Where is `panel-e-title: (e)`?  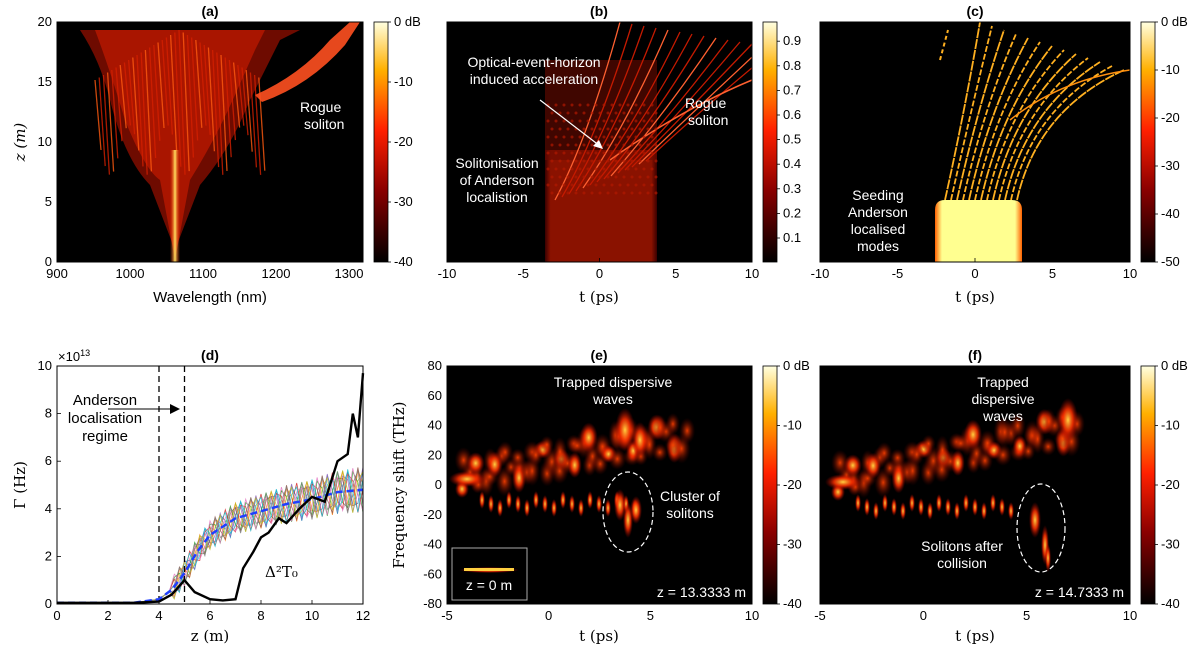 panel-e-title: (e) is located at coordinates (598, 355).